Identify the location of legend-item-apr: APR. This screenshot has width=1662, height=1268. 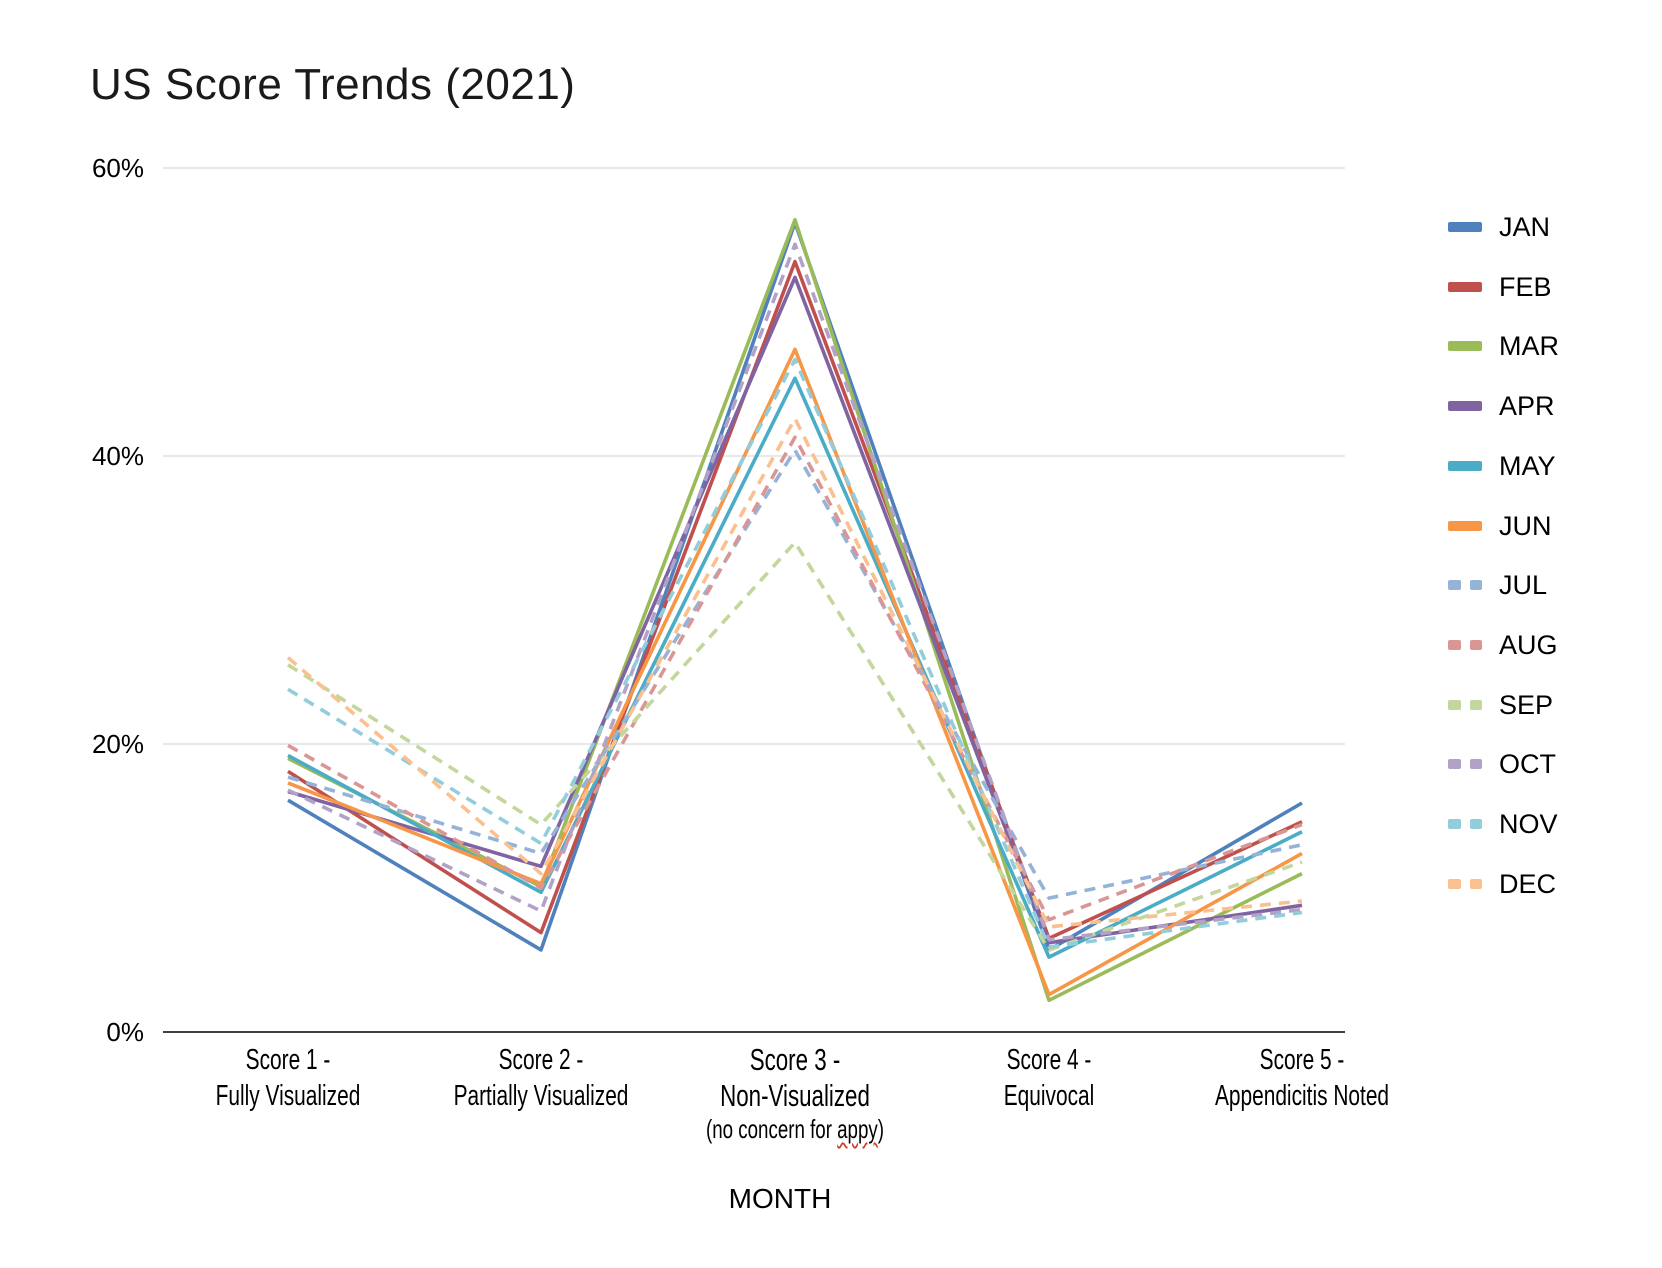
(1501, 406).